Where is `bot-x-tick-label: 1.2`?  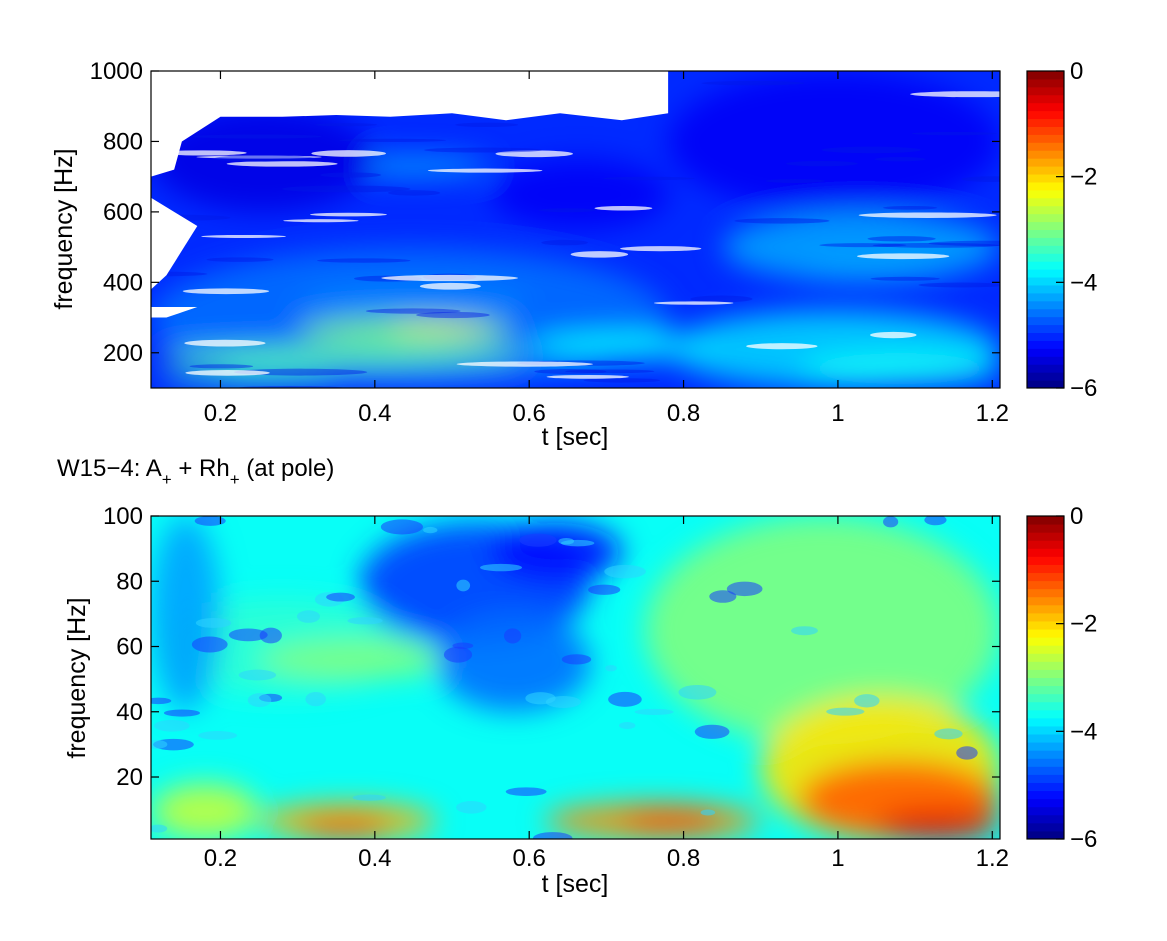 bot-x-tick-label: 1.2 is located at coordinates (992, 858).